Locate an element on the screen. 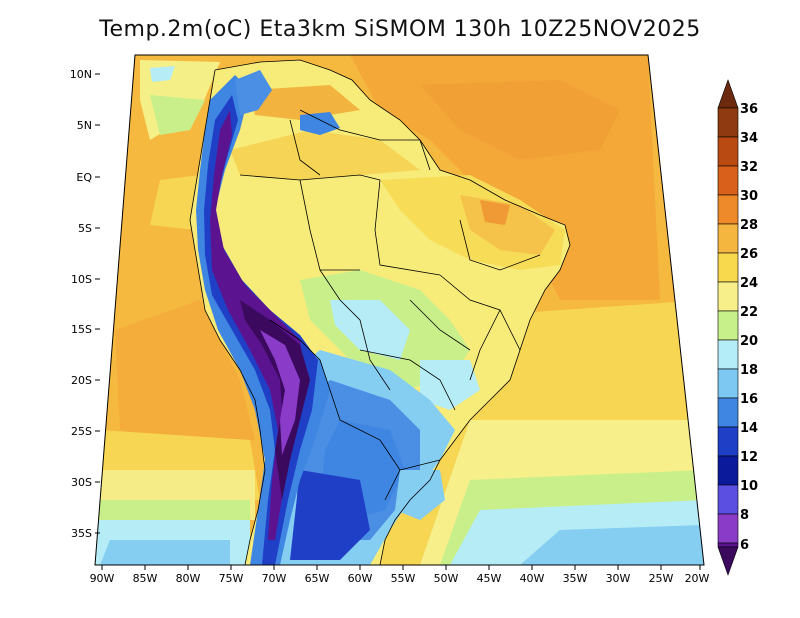 The height and width of the screenshot is (618, 800). colorbar-label: 30 is located at coordinates (749, 196).